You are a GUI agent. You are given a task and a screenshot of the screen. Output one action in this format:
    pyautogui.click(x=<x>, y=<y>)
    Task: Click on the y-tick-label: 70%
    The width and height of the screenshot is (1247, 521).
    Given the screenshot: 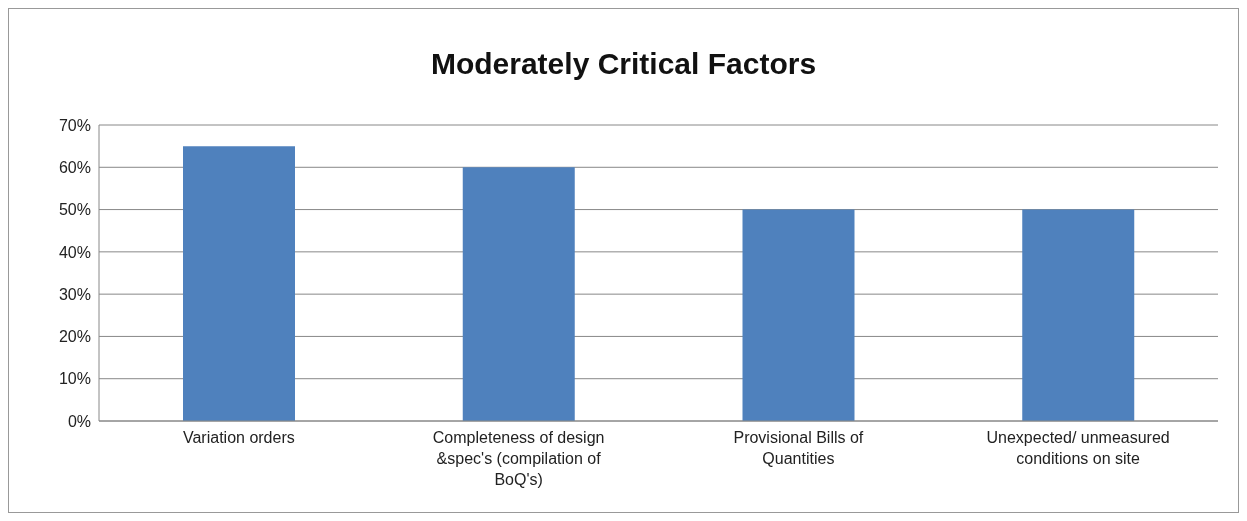 What is the action you would take?
    pyautogui.click(x=74, y=125)
    